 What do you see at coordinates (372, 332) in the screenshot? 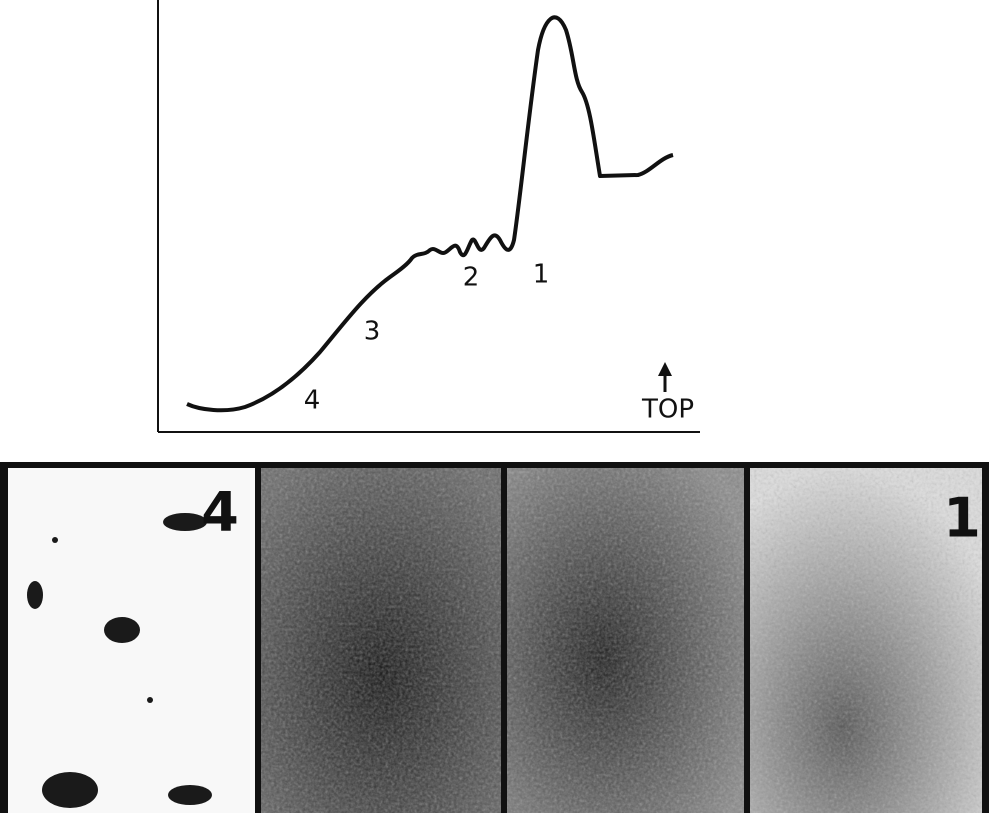
I see `peak-label: 3` at bounding box center [372, 332].